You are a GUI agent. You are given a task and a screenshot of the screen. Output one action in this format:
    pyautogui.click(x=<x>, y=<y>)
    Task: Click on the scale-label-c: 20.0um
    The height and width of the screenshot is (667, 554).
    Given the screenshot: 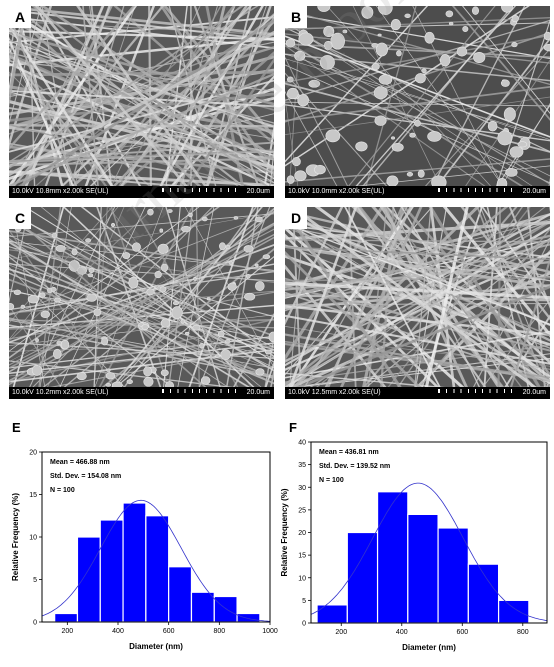 What is the action you would take?
    pyautogui.click(x=258, y=393)
    